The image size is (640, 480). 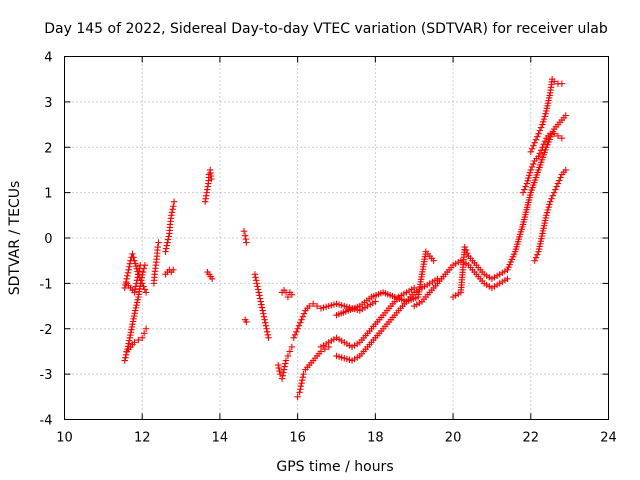 What do you see at coordinates (461, 283) in the screenshot?
I see `series-arc-t` at bounding box center [461, 283].